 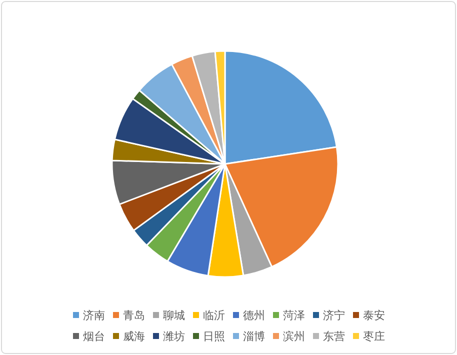 What do you see at coordinates (254, 315) in the screenshot?
I see `legend-label: 德州` at bounding box center [254, 315].